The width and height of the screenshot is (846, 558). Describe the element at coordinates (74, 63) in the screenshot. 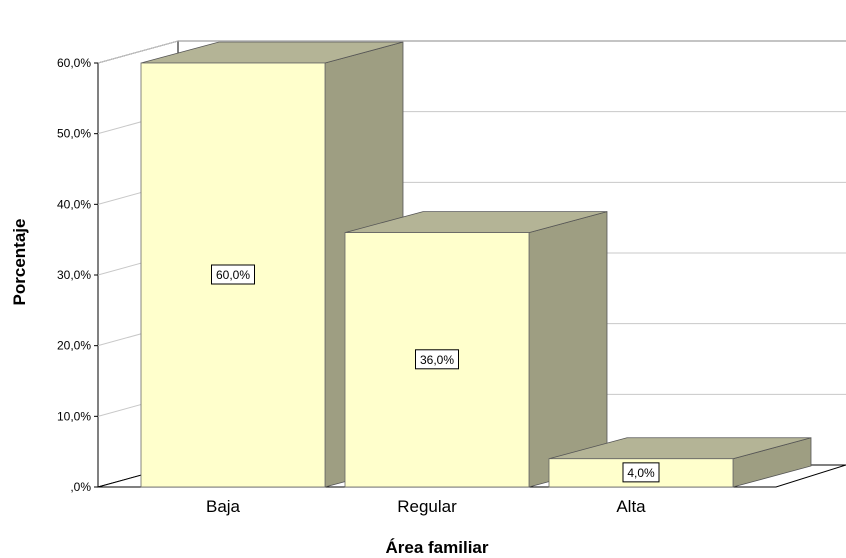

I see `y-tick-label: 60,0%` at that location.